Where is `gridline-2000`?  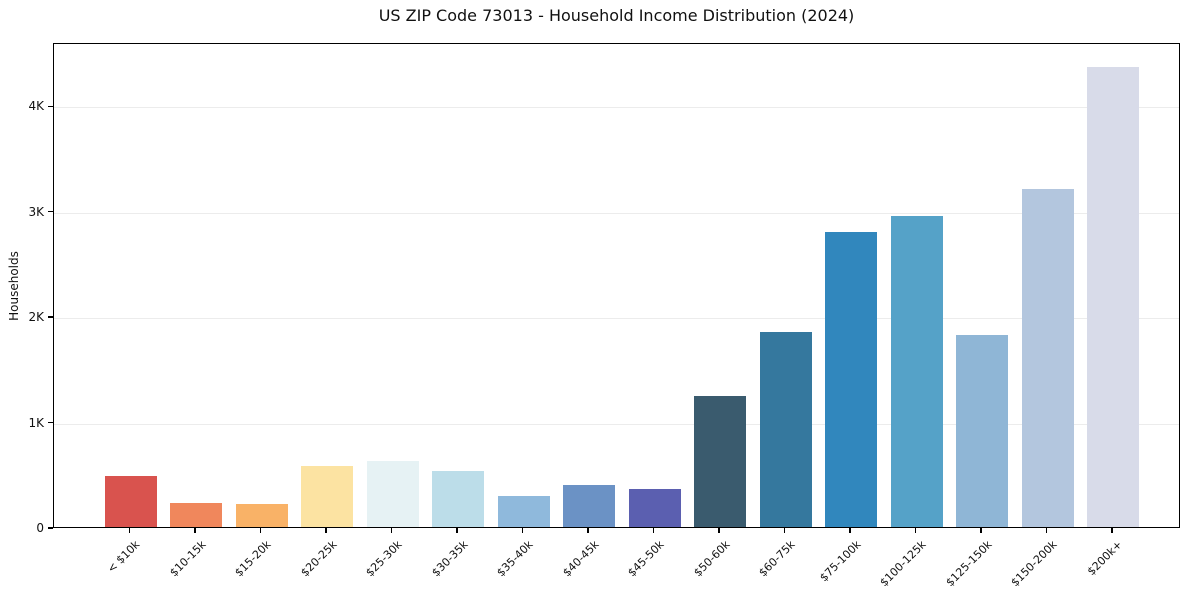
gridline-2000 is located at coordinates (616, 319).